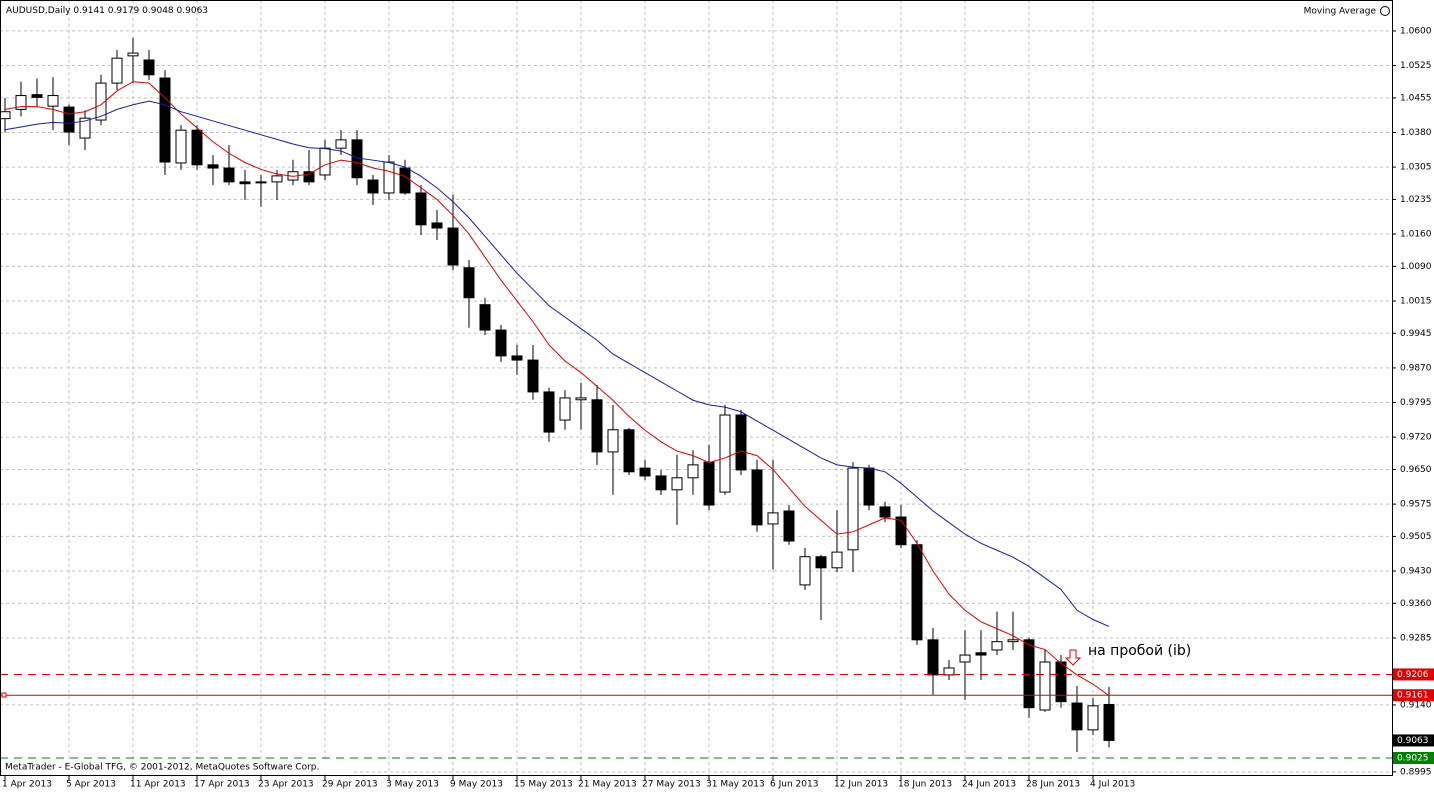 This screenshot has height=796, width=1434. Describe the element at coordinates (476, 785) in the screenshot. I see `x-tick-label: 9 May 2013` at that location.